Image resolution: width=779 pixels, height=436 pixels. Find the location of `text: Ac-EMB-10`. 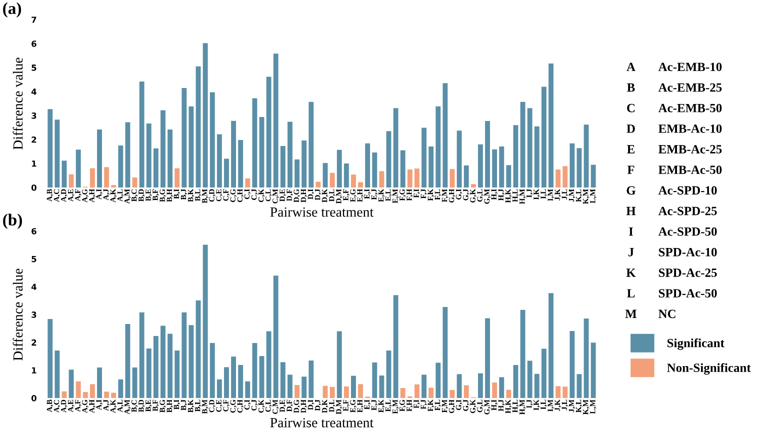

text: Ac-EMB-10 is located at coordinates (690, 67).